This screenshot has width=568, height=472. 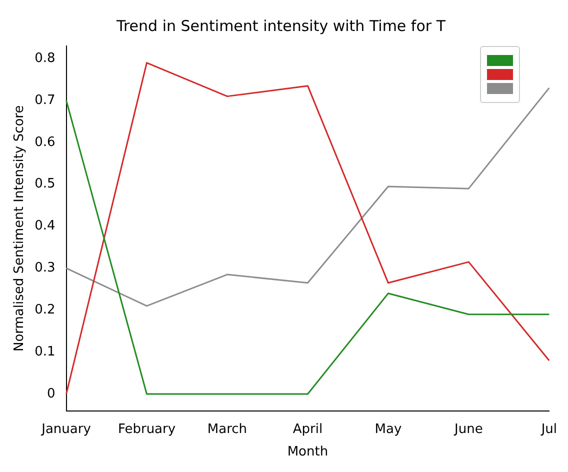 What do you see at coordinates (20, 228) in the screenshot?
I see `y-axis-title: Normalised Sentiment Intensity Score` at bounding box center [20, 228].